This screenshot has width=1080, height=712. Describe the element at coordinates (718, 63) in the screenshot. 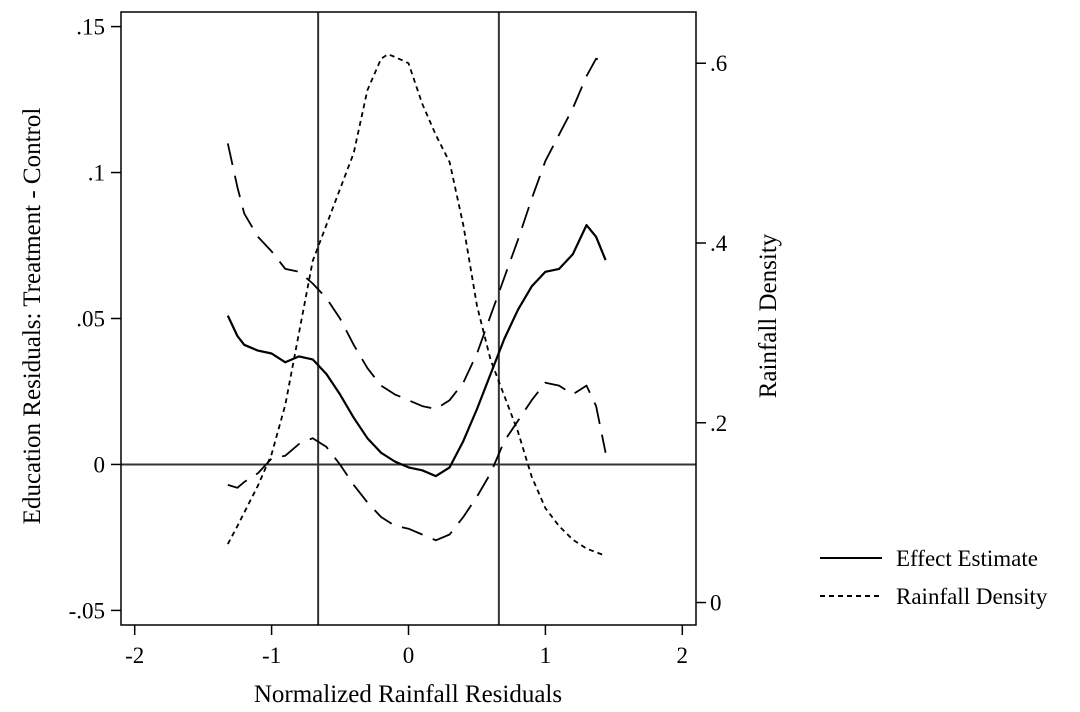

I see `y-right-tick-label-6: .6` at that location.